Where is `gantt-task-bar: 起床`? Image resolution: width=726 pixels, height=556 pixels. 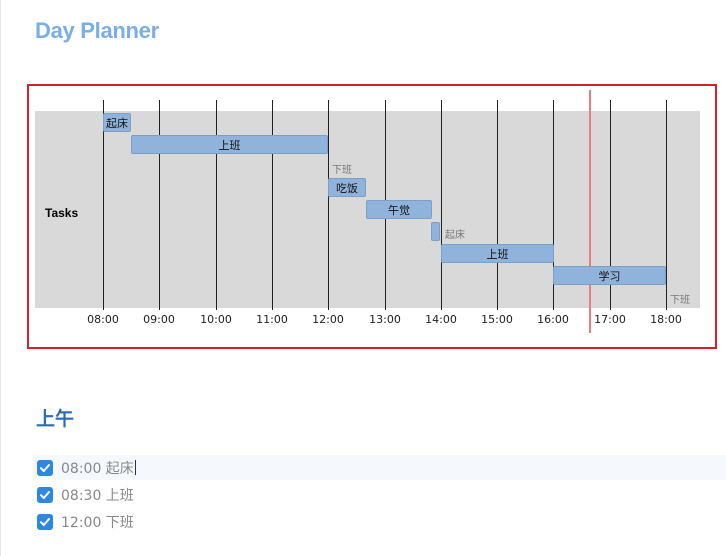
gantt-task-bar: 起床 is located at coordinates (117, 122).